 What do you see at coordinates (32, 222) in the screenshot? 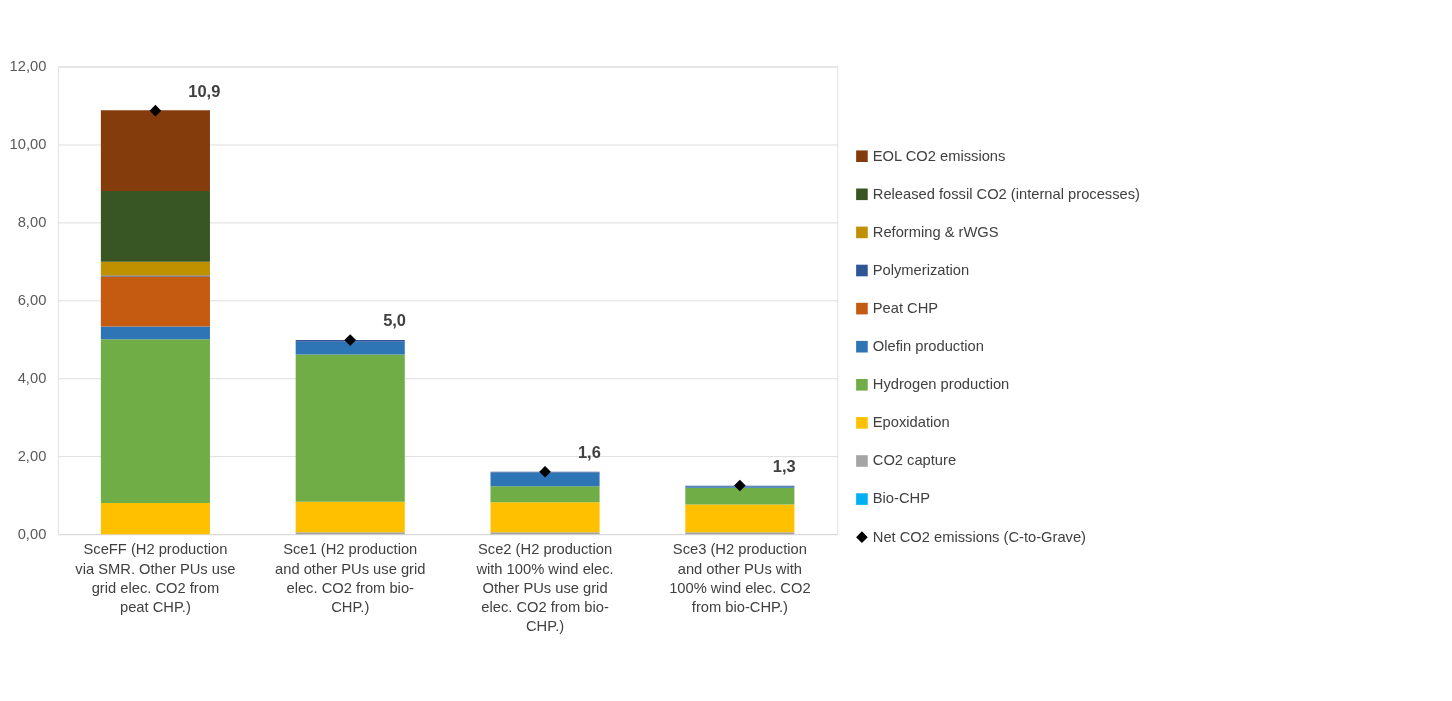
I see `y-tick-label: 8,00` at bounding box center [32, 222].